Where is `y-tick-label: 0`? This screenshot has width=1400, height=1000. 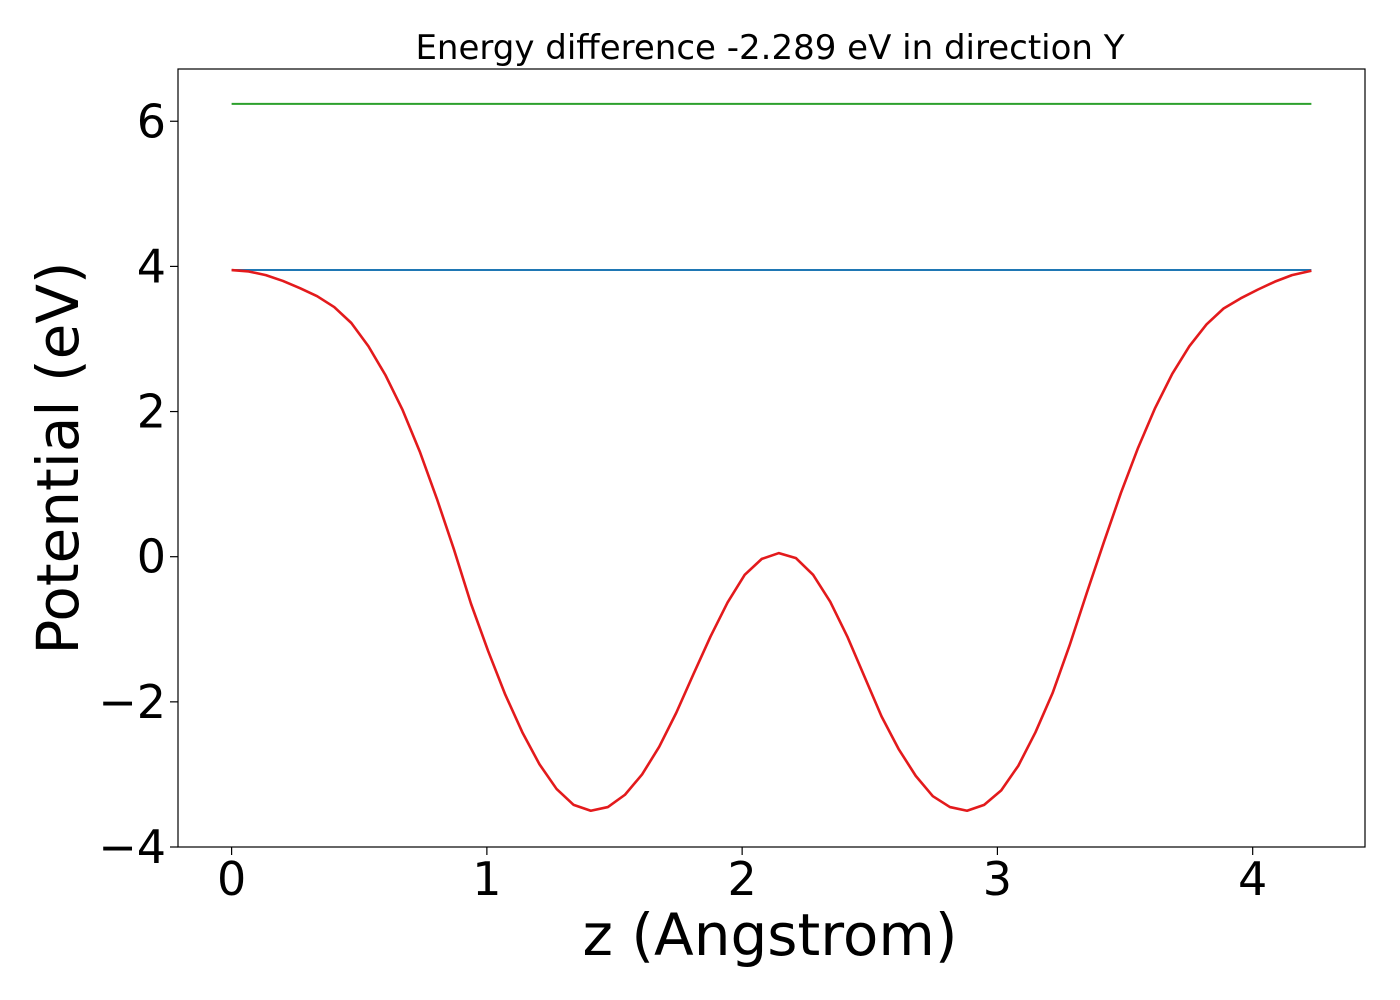 y-tick-label: 0 is located at coordinates (151, 557).